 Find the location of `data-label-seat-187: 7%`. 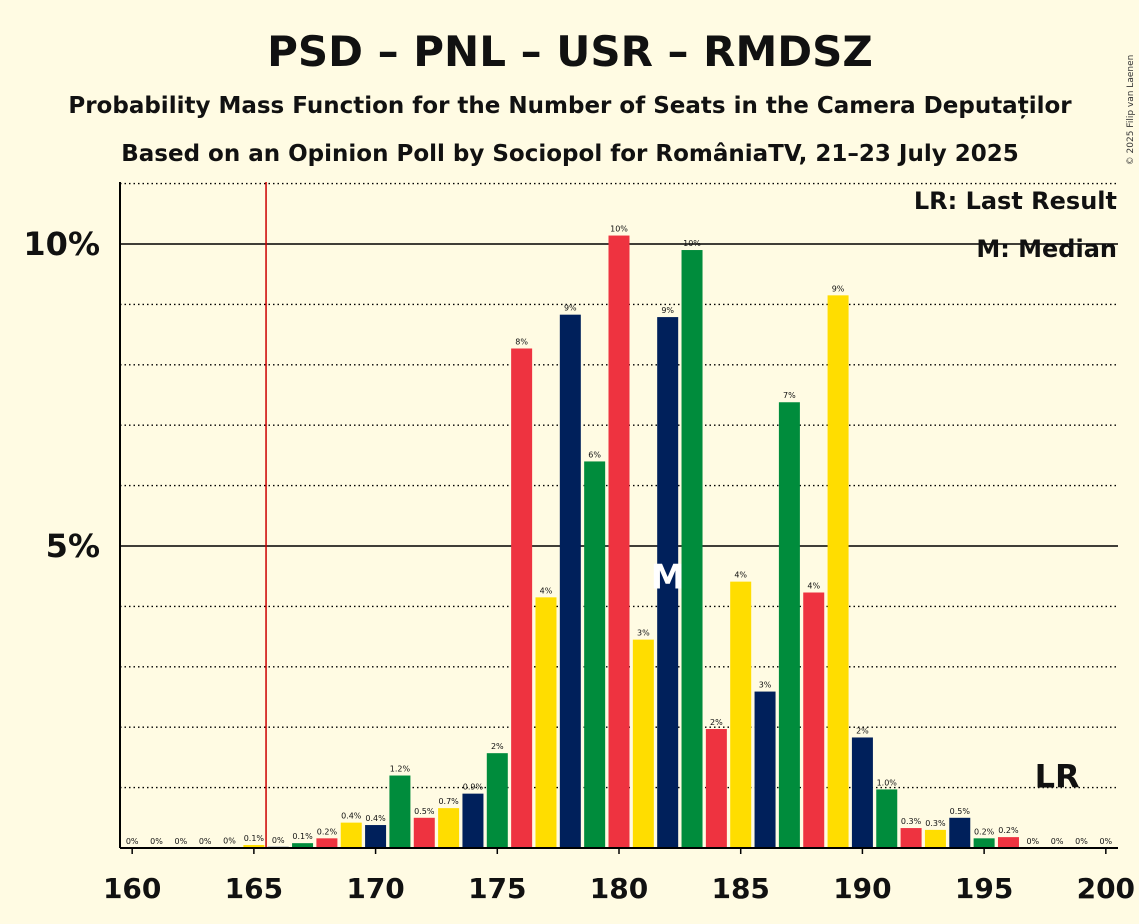

data-label-seat-187: 7% is located at coordinates (789, 395).